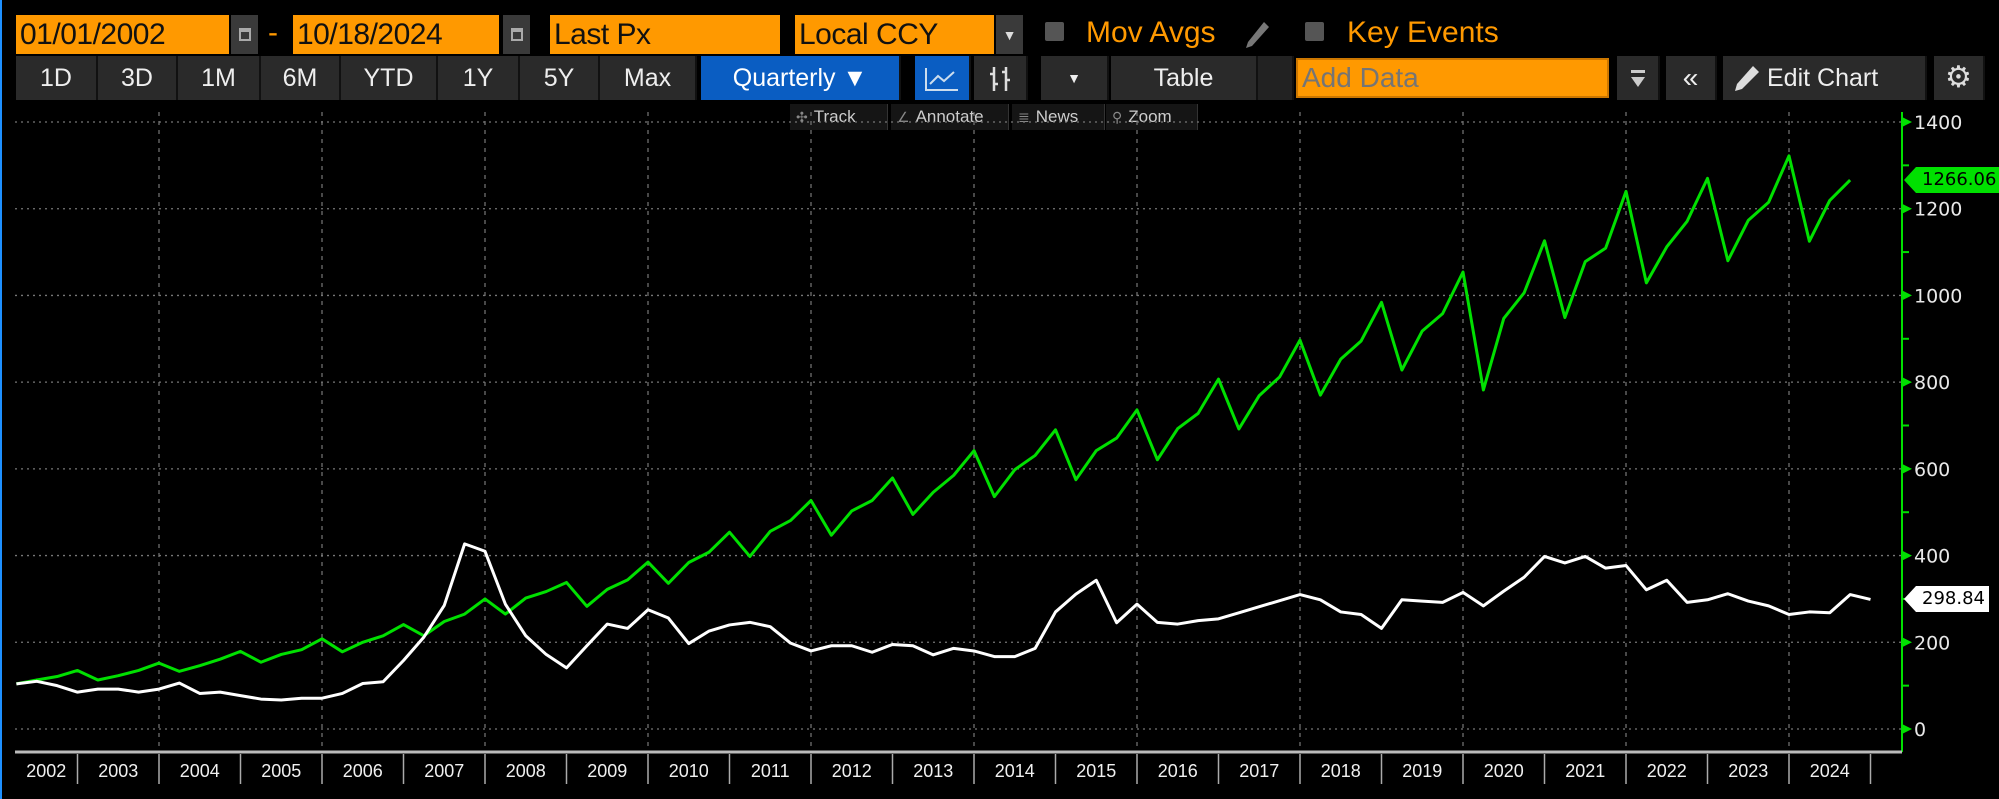  Describe the element at coordinates (665, 34) in the screenshot. I see `field-selector: Last Px` at that location.